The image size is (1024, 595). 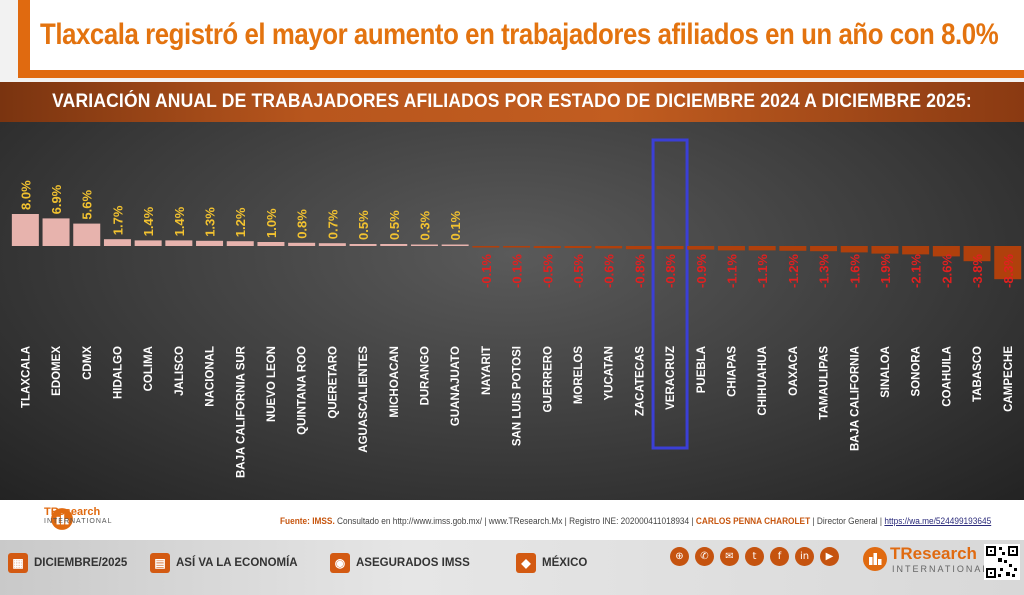 I want to click on category-label: CAMPECHE, so click(x=1009, y=379).